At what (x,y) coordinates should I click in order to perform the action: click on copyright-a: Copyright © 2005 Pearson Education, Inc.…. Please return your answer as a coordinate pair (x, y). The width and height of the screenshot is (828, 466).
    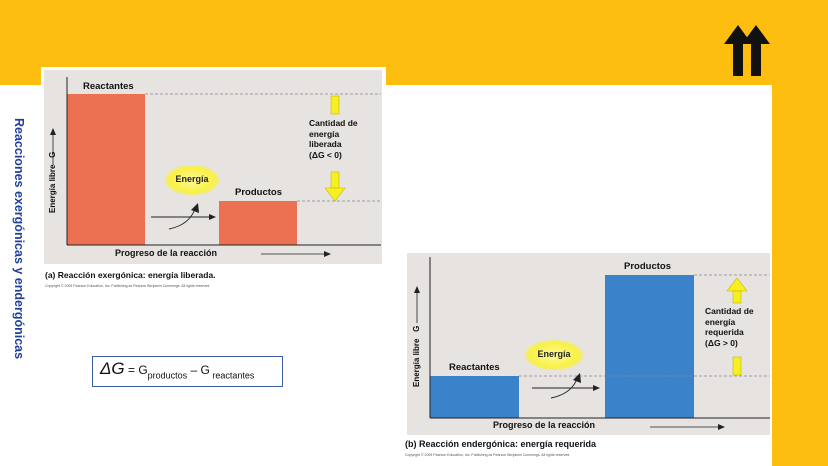
    Looking at the image, I should click on (128, 286).